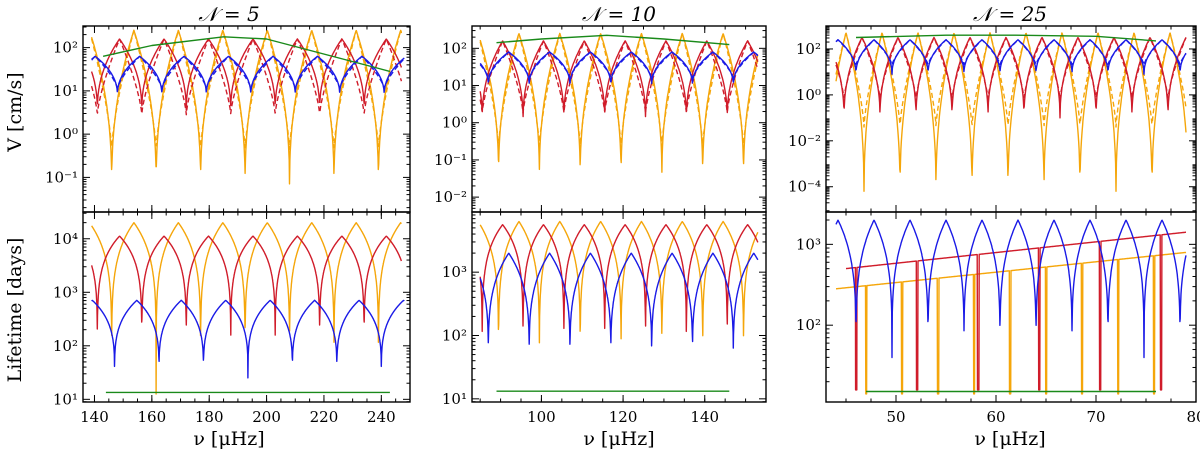  What do you see at coordinates (381, 417) in the screenshot?
I see `x-tick-label: 240` at bounding box center [381, 417].